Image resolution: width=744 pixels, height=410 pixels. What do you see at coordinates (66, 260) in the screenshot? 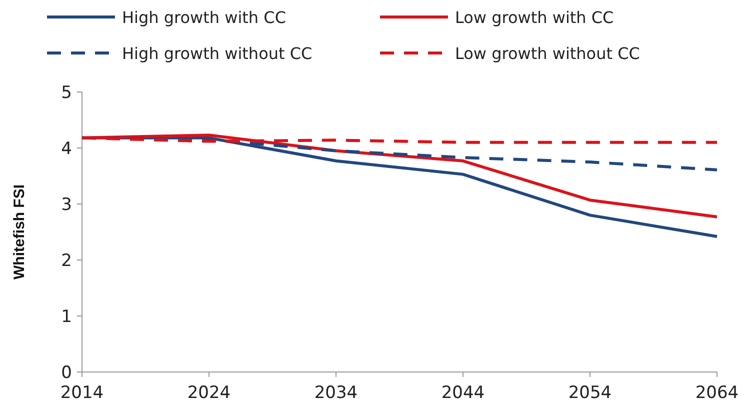
I see `y-tick-label: 2` at bounding box center [66, 260].